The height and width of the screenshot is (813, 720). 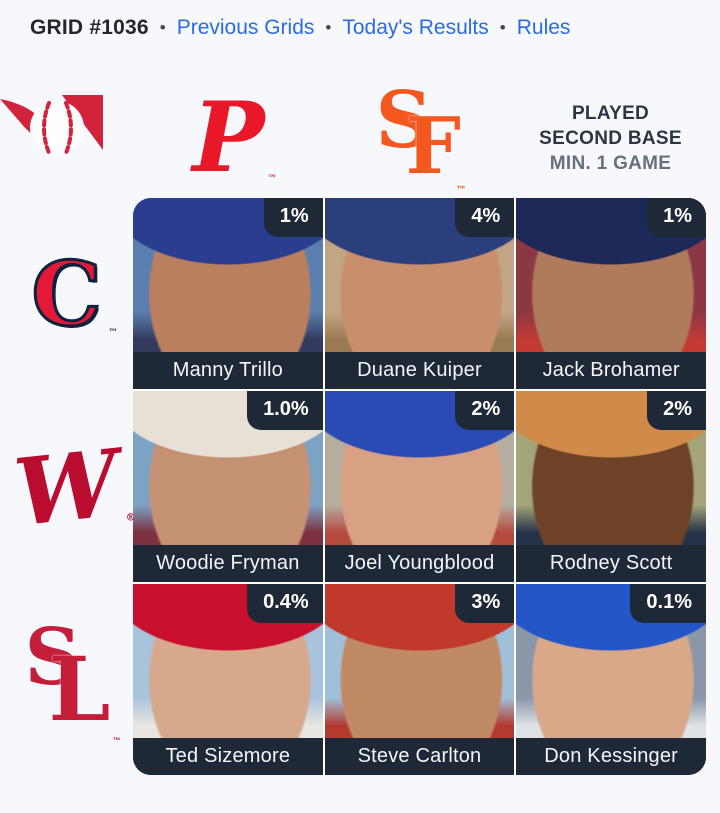 I want to click on nationals-letter: W, so click(x=66, y=488).